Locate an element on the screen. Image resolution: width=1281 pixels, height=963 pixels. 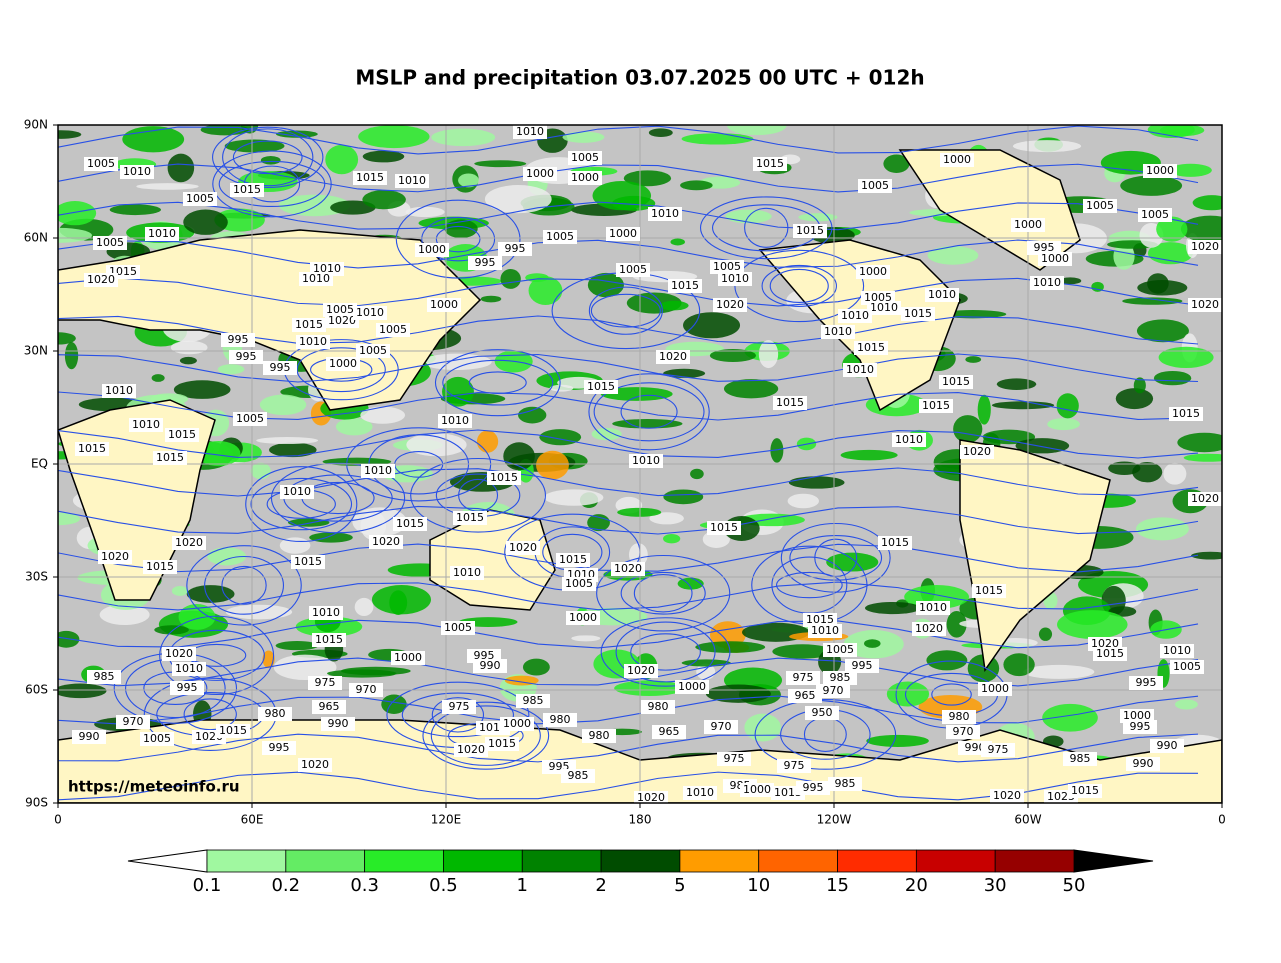
colorbar-label: 2 is located at coordinates (600, 885).